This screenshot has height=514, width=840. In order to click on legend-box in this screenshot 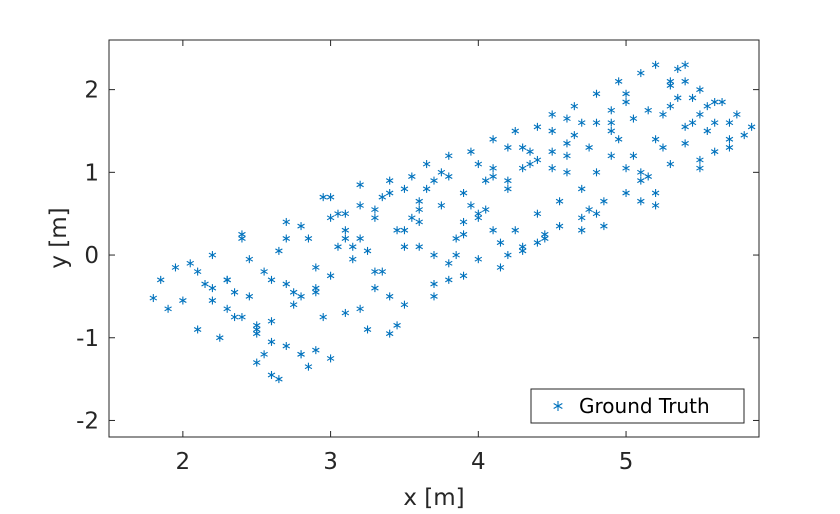, I will do `click(637, 406)`.